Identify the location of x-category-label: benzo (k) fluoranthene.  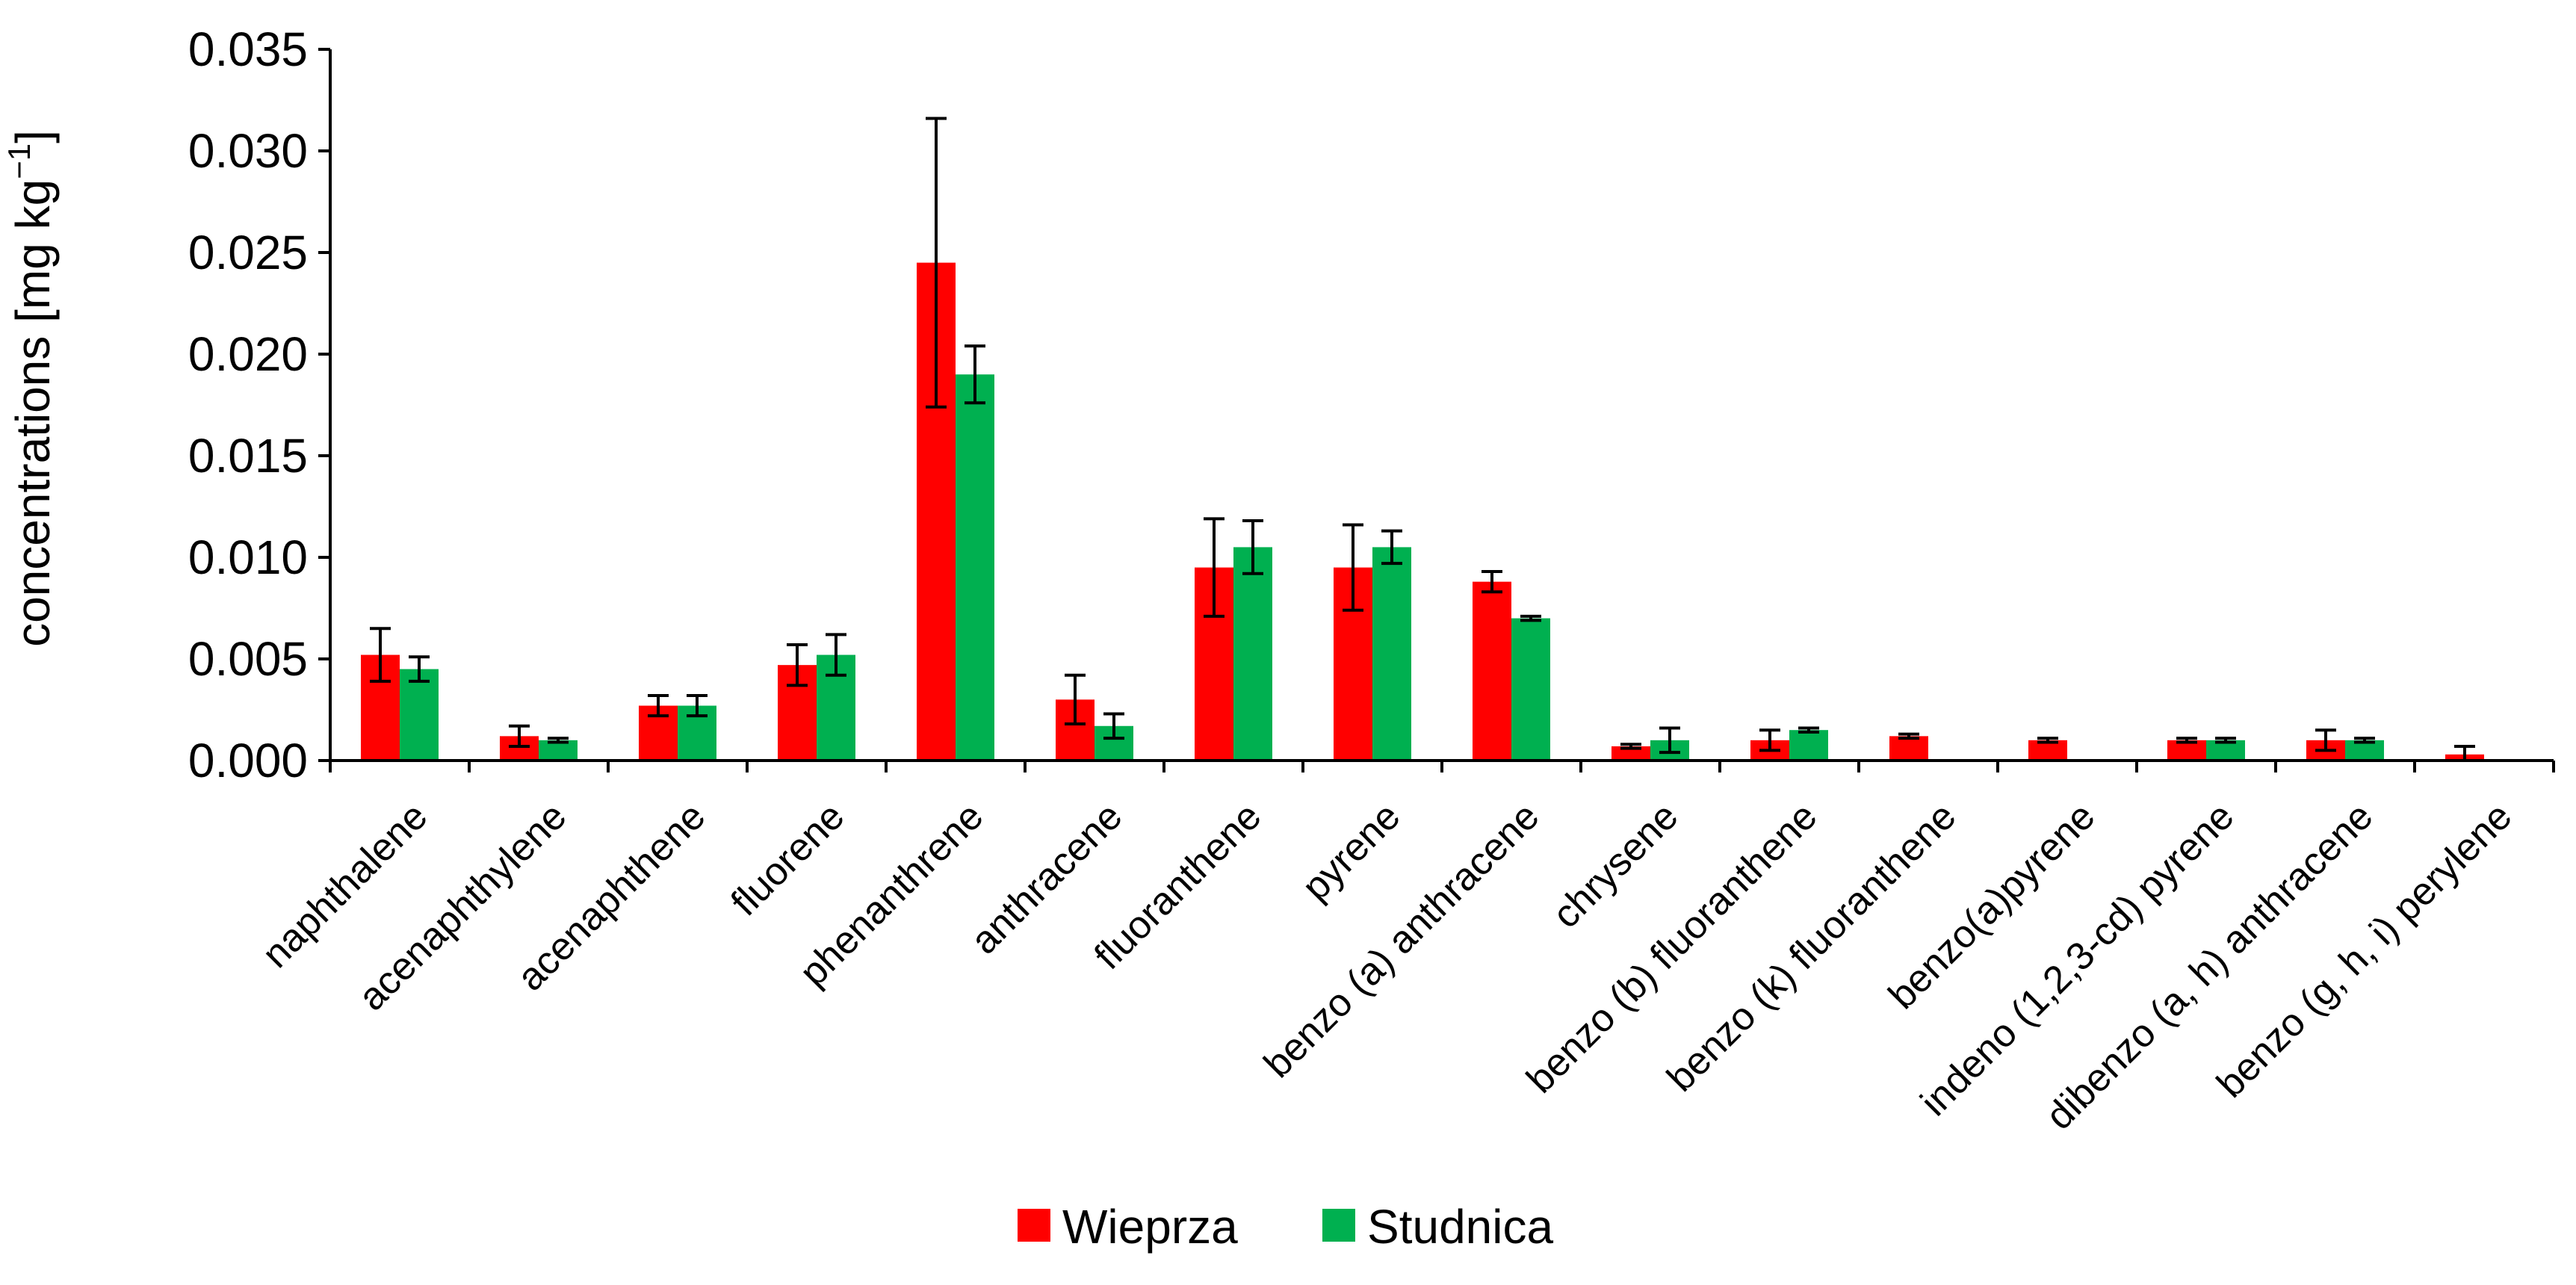
(1812, 947).